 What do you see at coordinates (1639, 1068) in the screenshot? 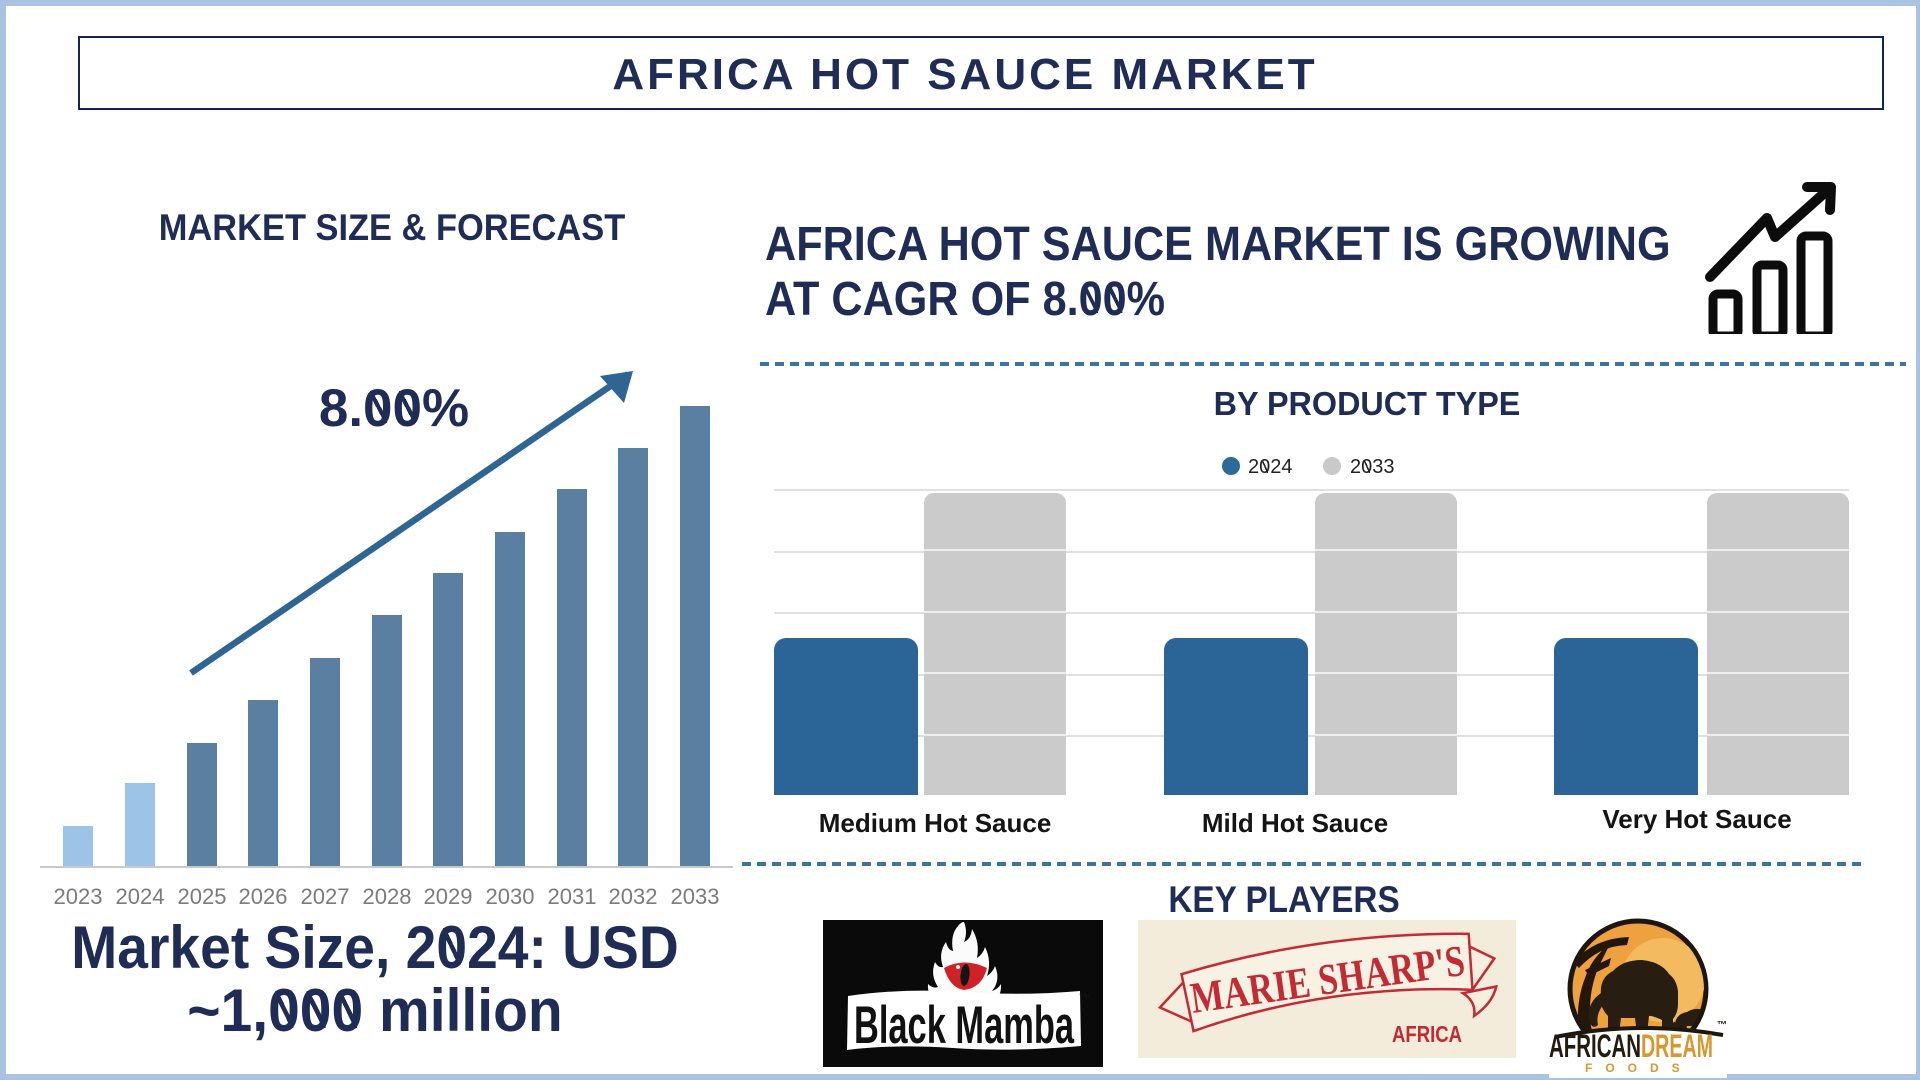
I see `svg-text: FOODS` at bounding box center [1639, 1068].